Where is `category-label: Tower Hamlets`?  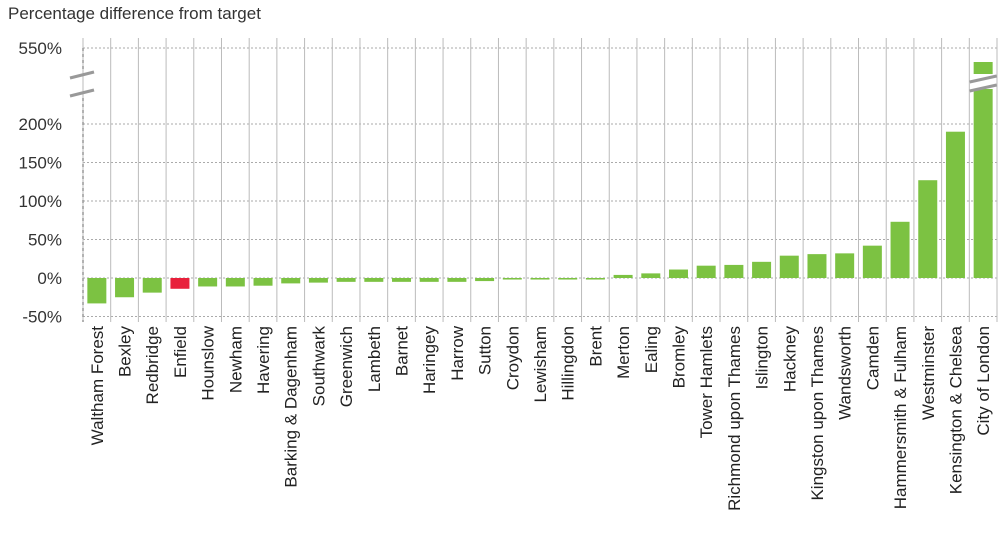
category-label: Tower Hamlets is located at coordinates (706, 382).